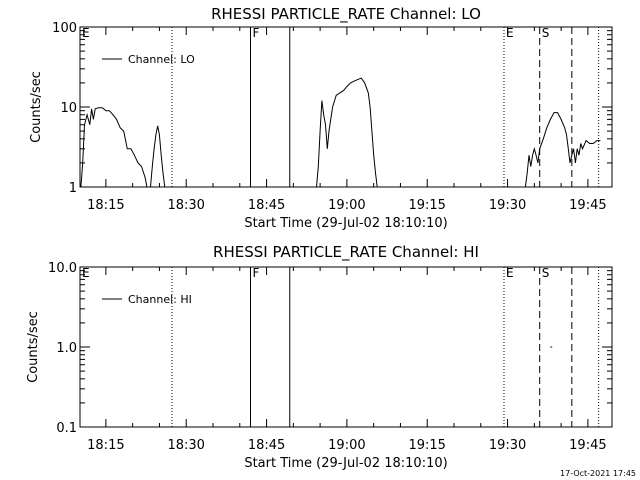 This screenshot has height=480, width=640. I want to click on y-tick-label: 100, so click(64, 28).